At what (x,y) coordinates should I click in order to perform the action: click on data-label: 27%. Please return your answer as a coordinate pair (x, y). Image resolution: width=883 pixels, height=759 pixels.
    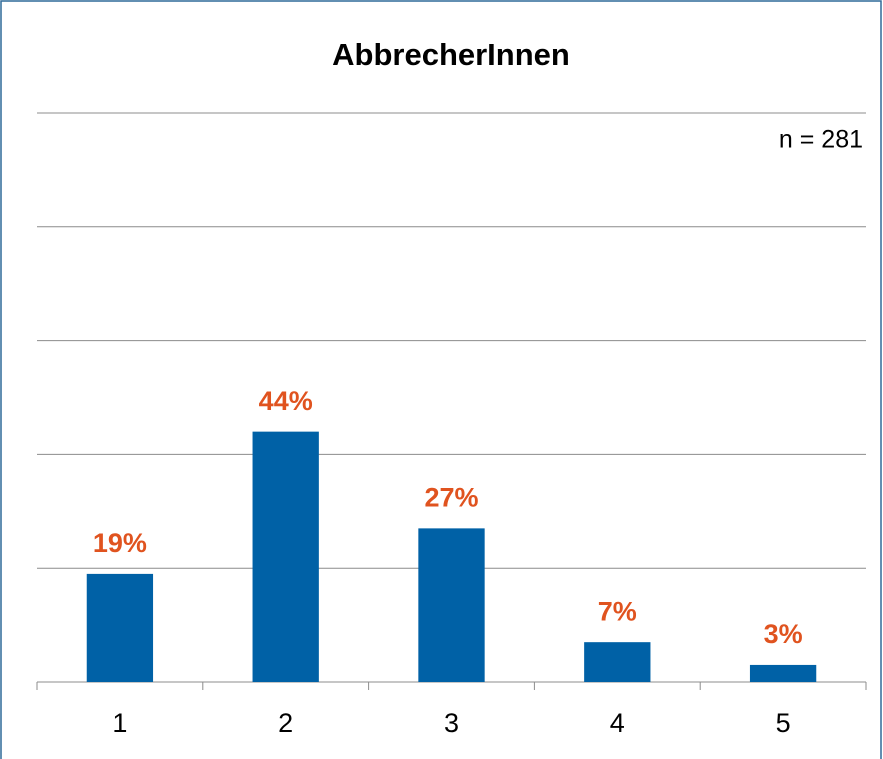
    Looking at the image, I should click on (451, 497).